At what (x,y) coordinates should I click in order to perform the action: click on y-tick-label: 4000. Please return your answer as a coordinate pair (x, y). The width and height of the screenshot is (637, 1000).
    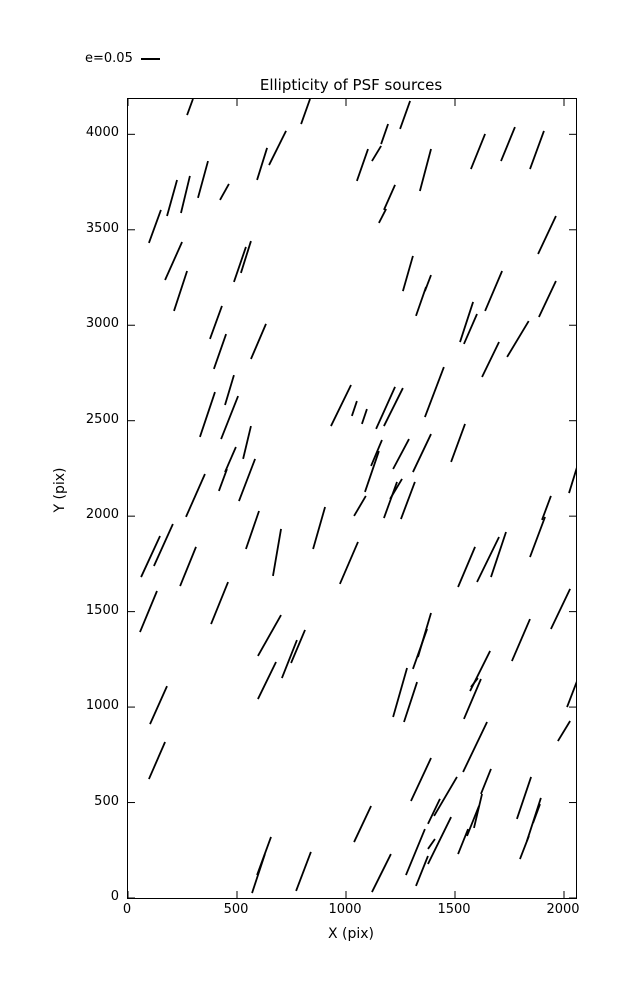
    Looking at the image, I should click on (102, 133).